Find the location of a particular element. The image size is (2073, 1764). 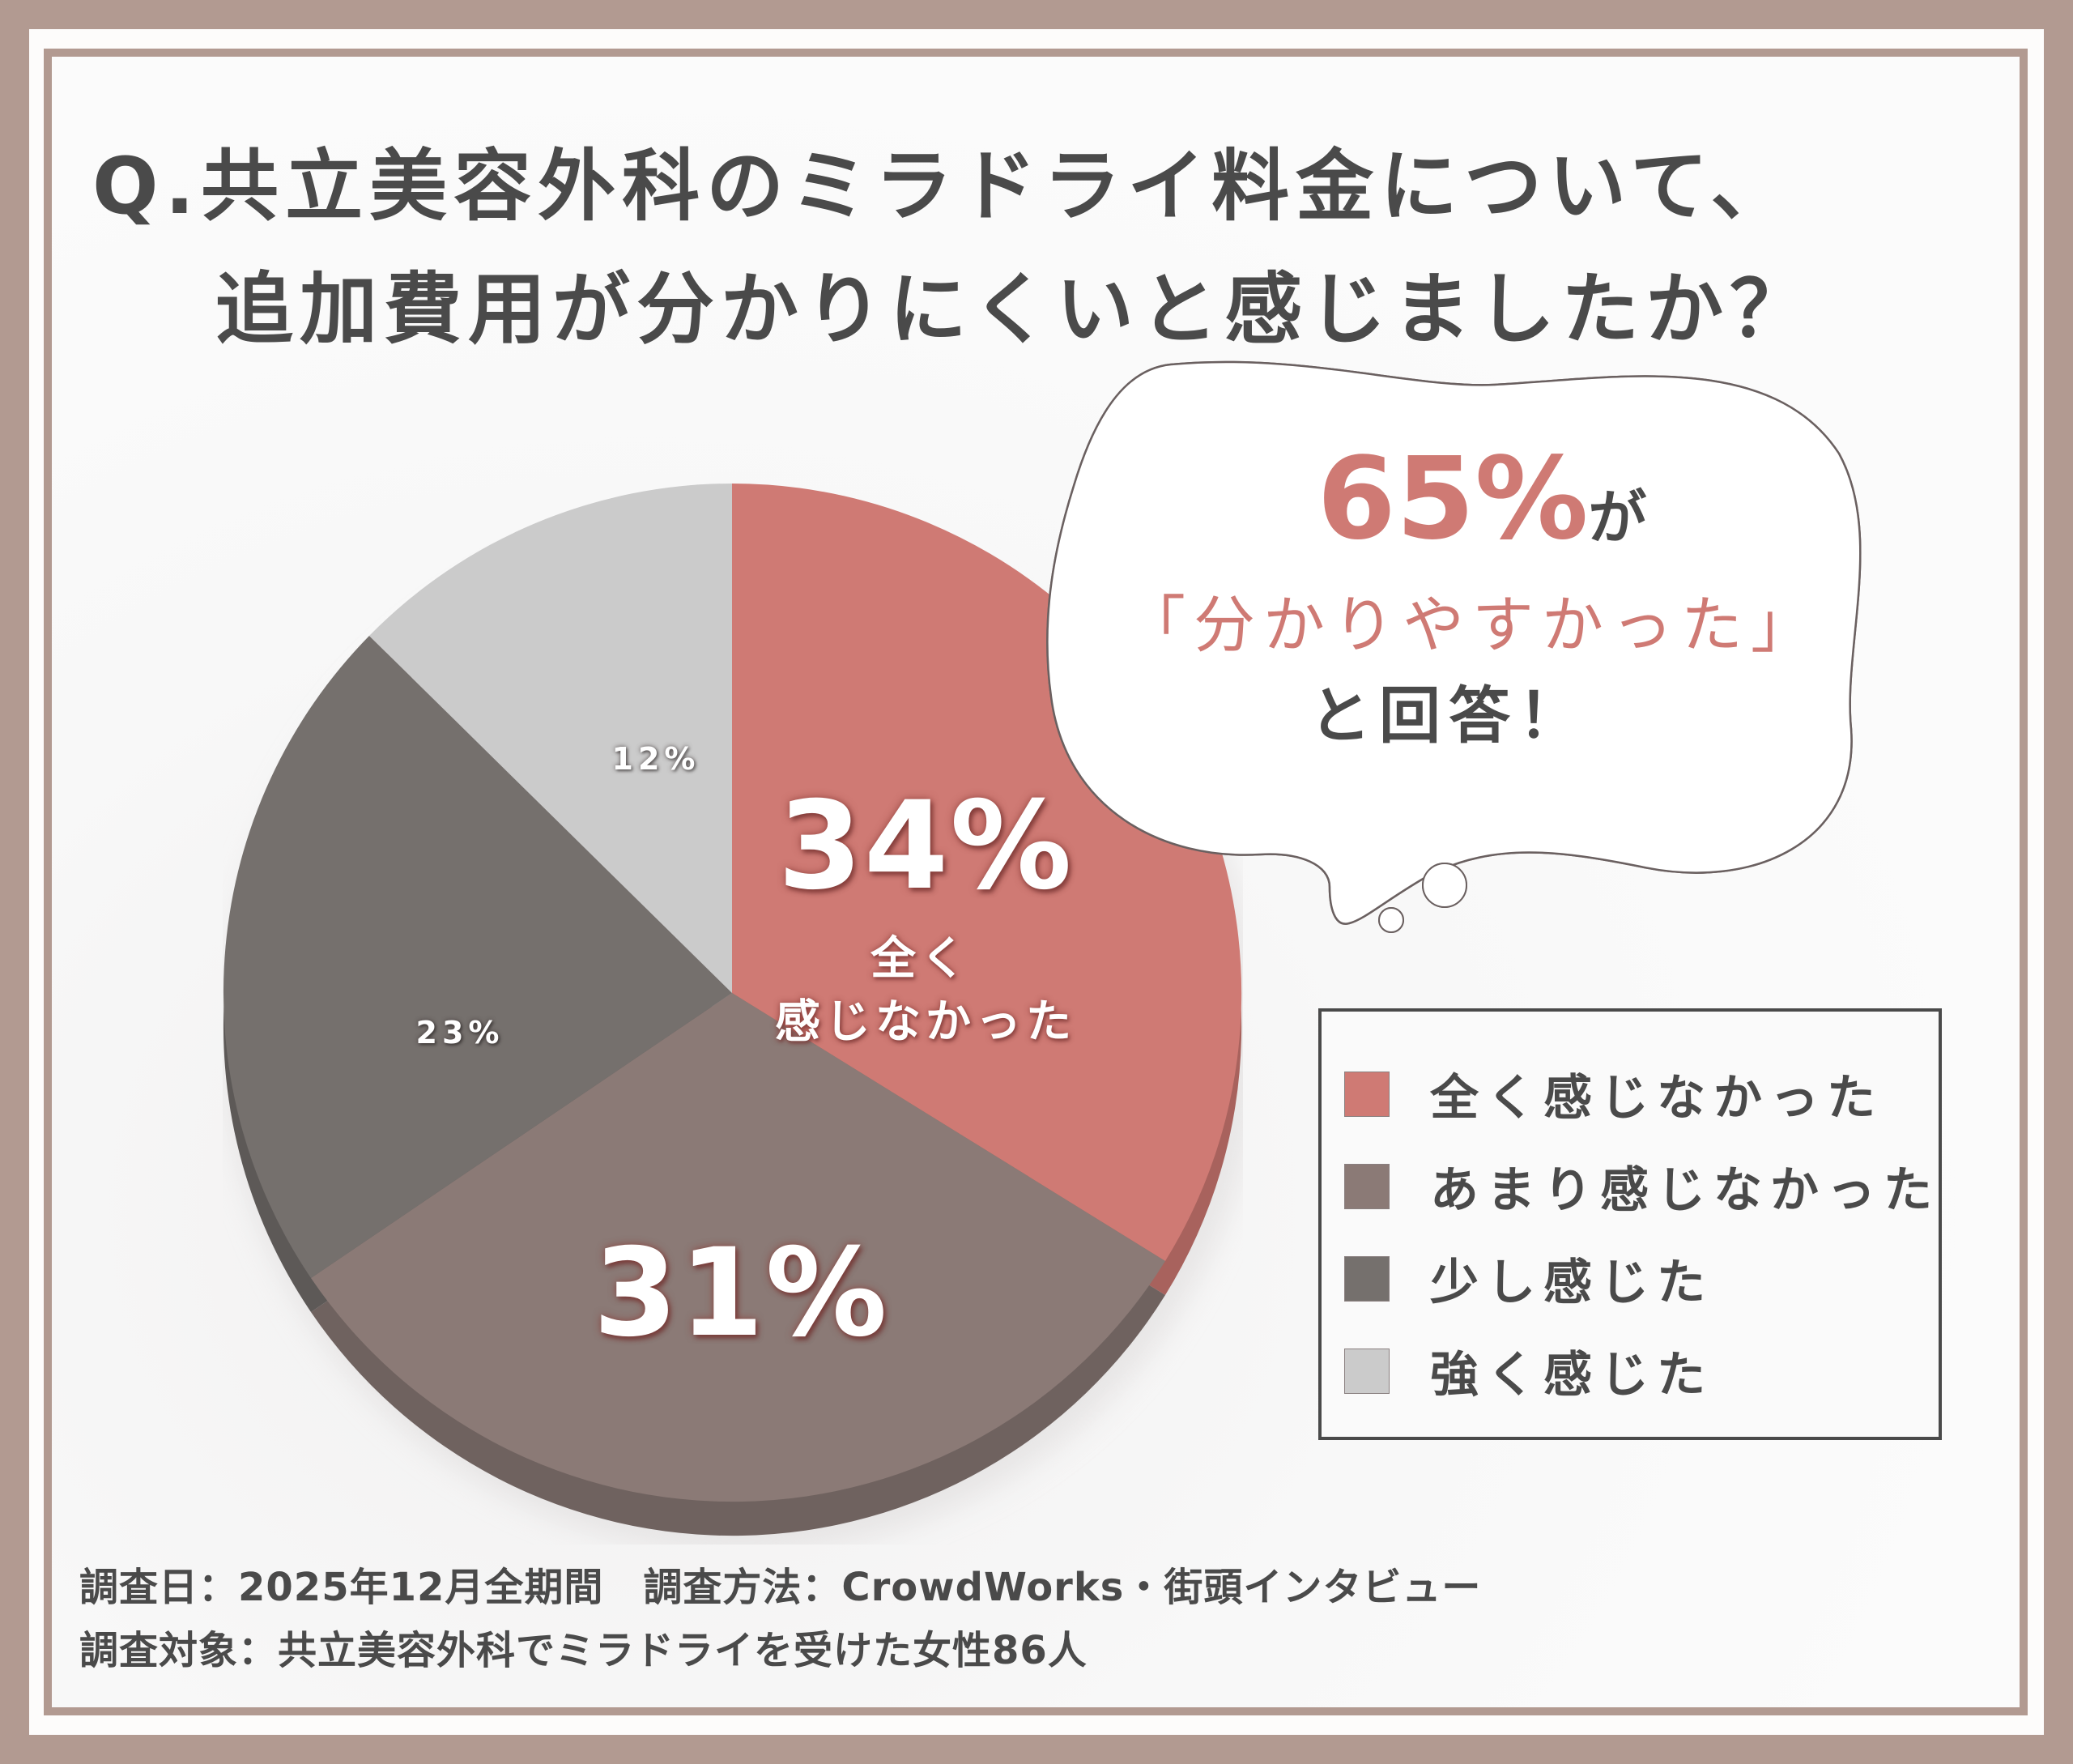

slice-sukoshi is located at coordinates (477, 957).